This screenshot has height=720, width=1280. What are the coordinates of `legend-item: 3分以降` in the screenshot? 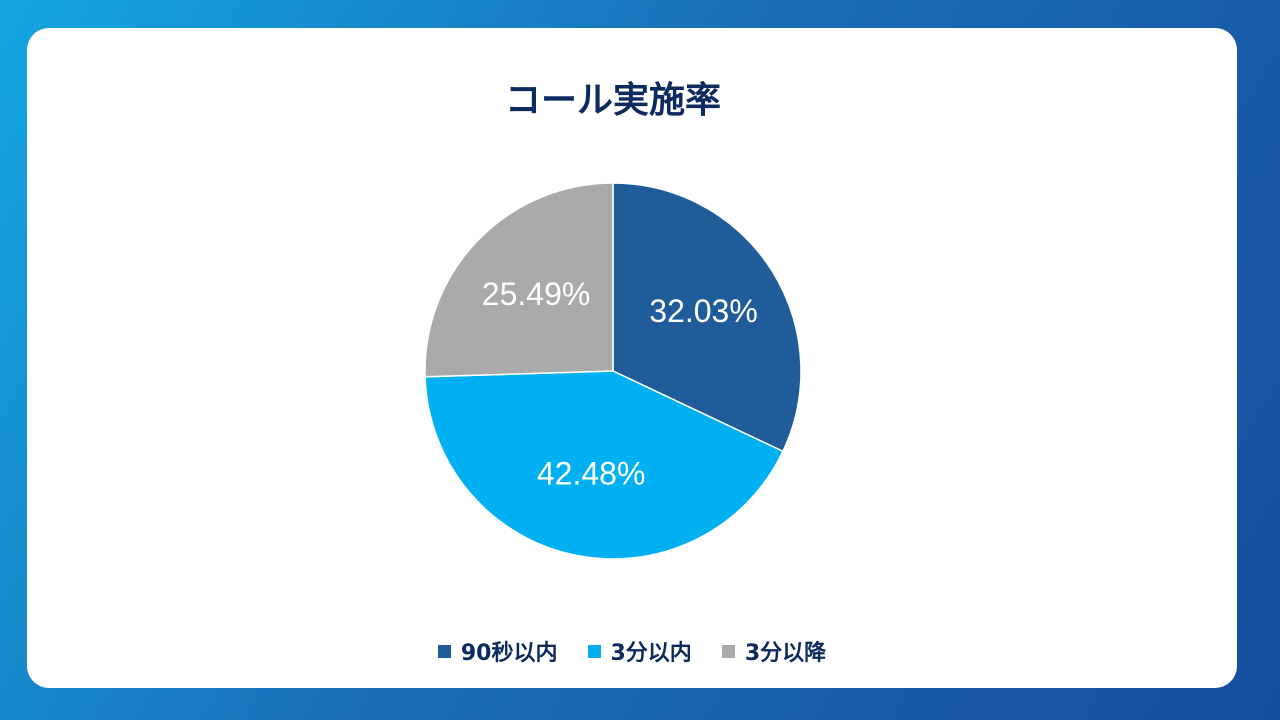 It's located at (774, 651).